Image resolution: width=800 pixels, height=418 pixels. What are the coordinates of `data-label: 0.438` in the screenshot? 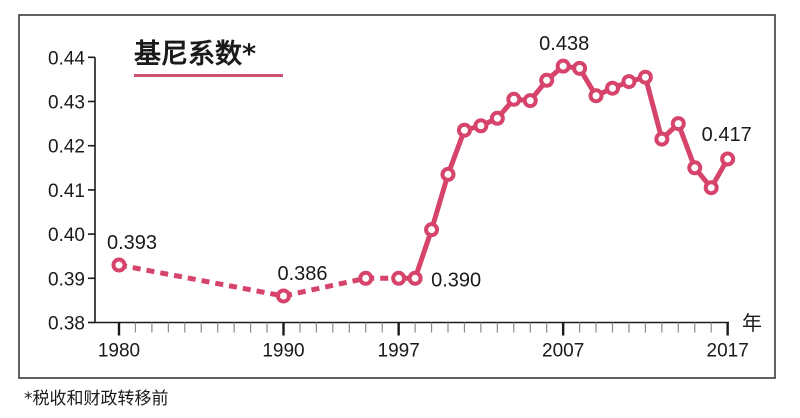 It's located at (564, 44).